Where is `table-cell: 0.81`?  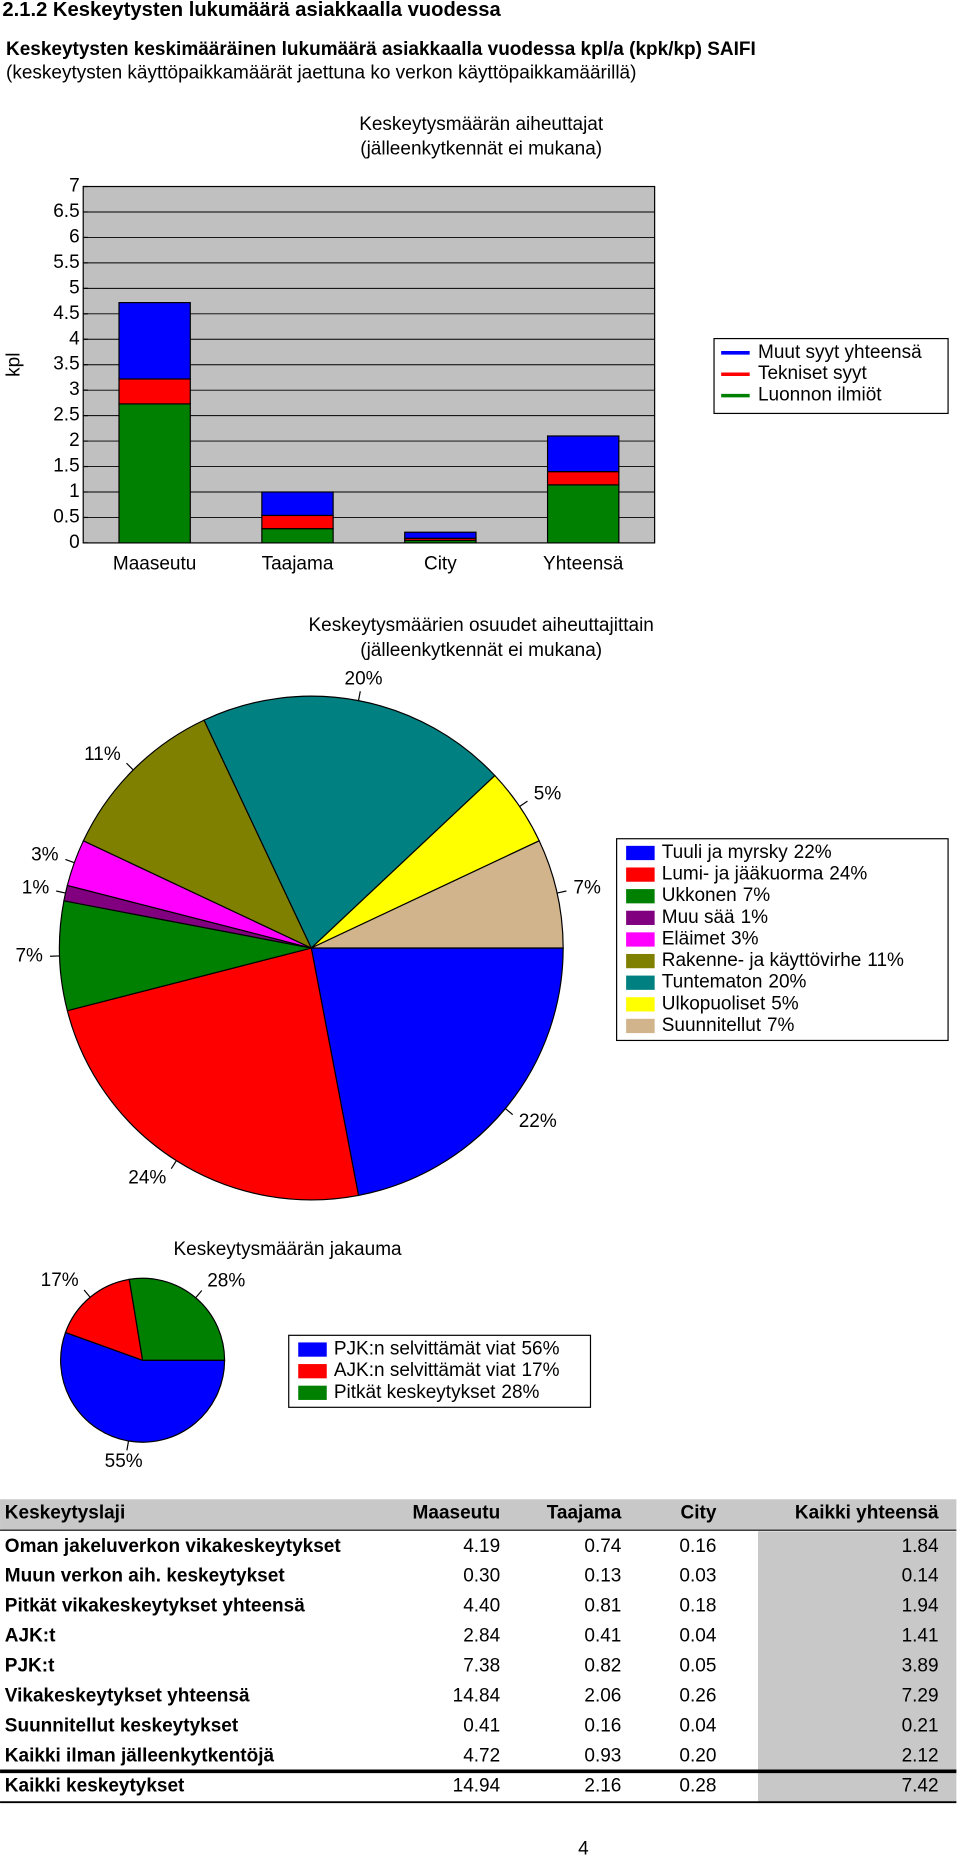
table-cell: 0.81 is located at coordinates (602, 1606).